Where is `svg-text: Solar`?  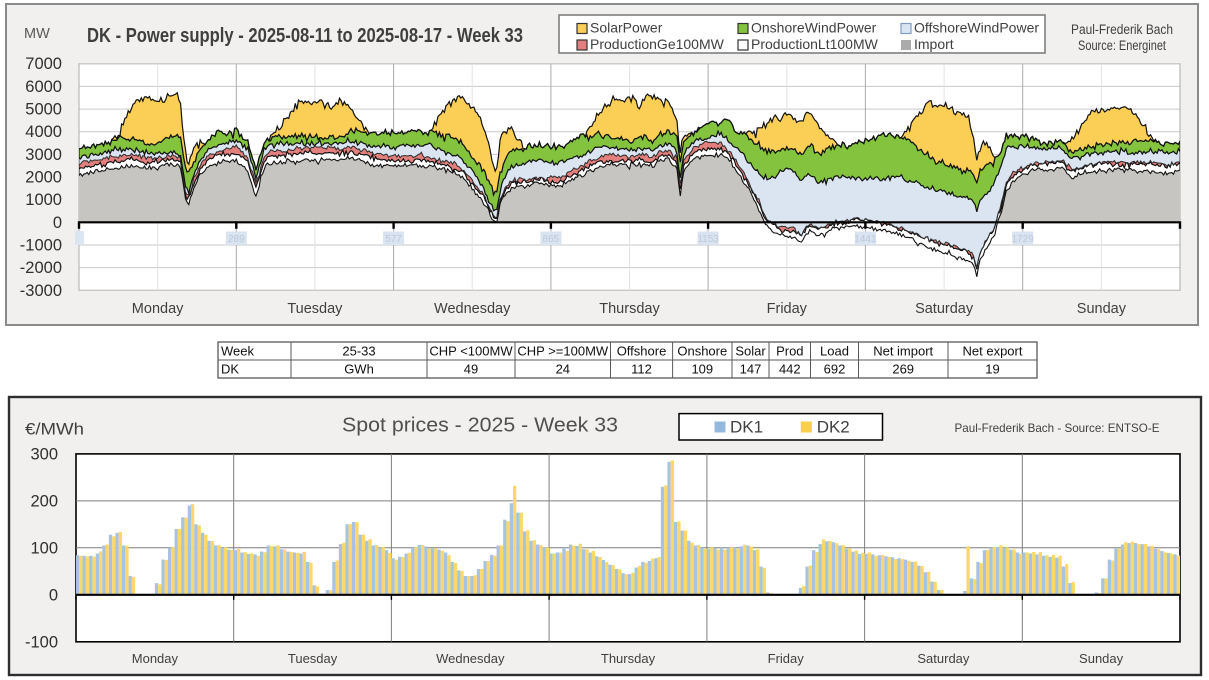
svg-text: Solar is located at coordinates (750, 351).